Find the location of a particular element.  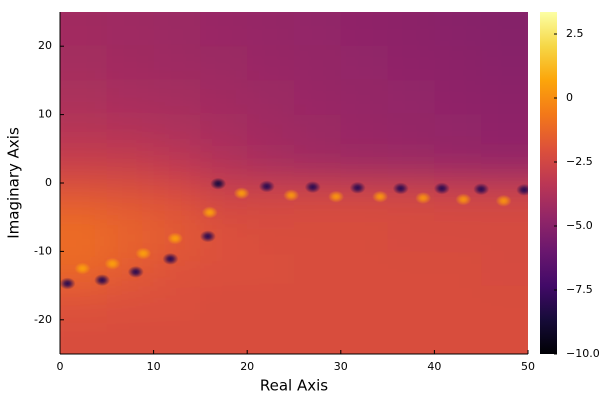

colorbar is located at coordinates (548, 183).